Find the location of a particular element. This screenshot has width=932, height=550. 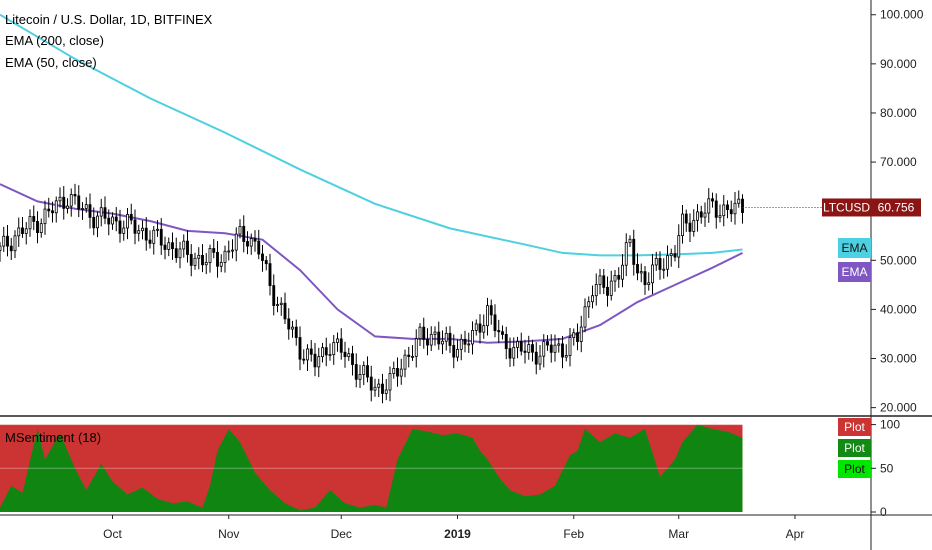

time-tick-label: Apr is located at coordinates (795, 534).